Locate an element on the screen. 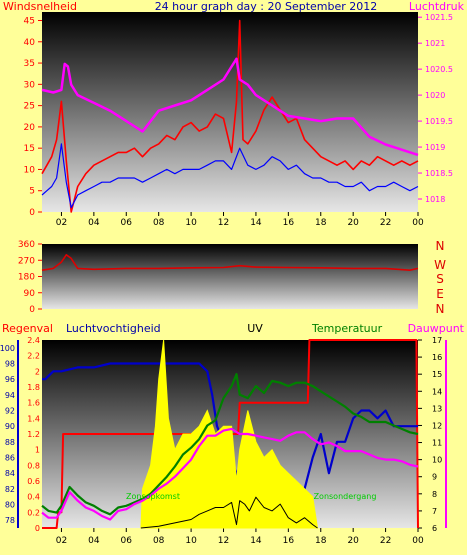  rain-tick-label: 2.4 is located at coordinates (33, 340).